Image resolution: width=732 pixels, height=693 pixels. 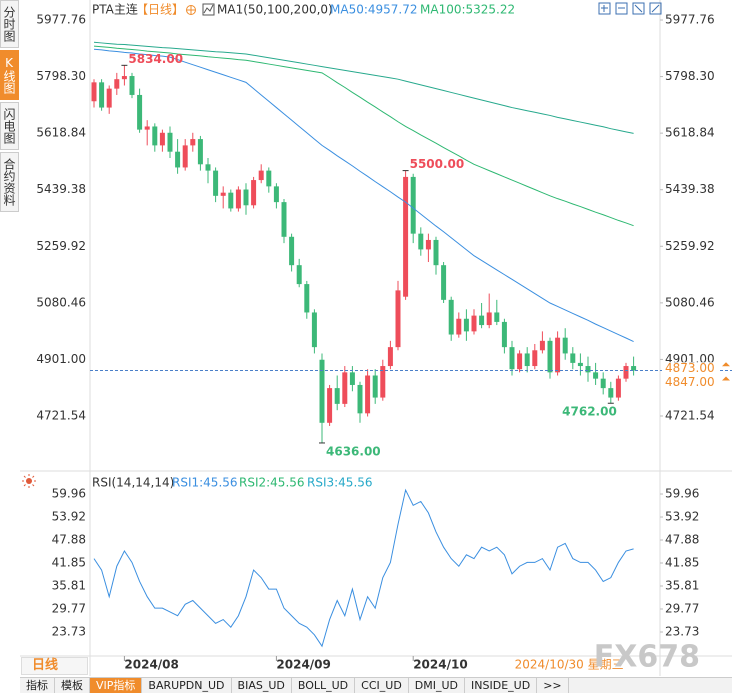 I want to click on ma-line, so click(x=363, y=87).